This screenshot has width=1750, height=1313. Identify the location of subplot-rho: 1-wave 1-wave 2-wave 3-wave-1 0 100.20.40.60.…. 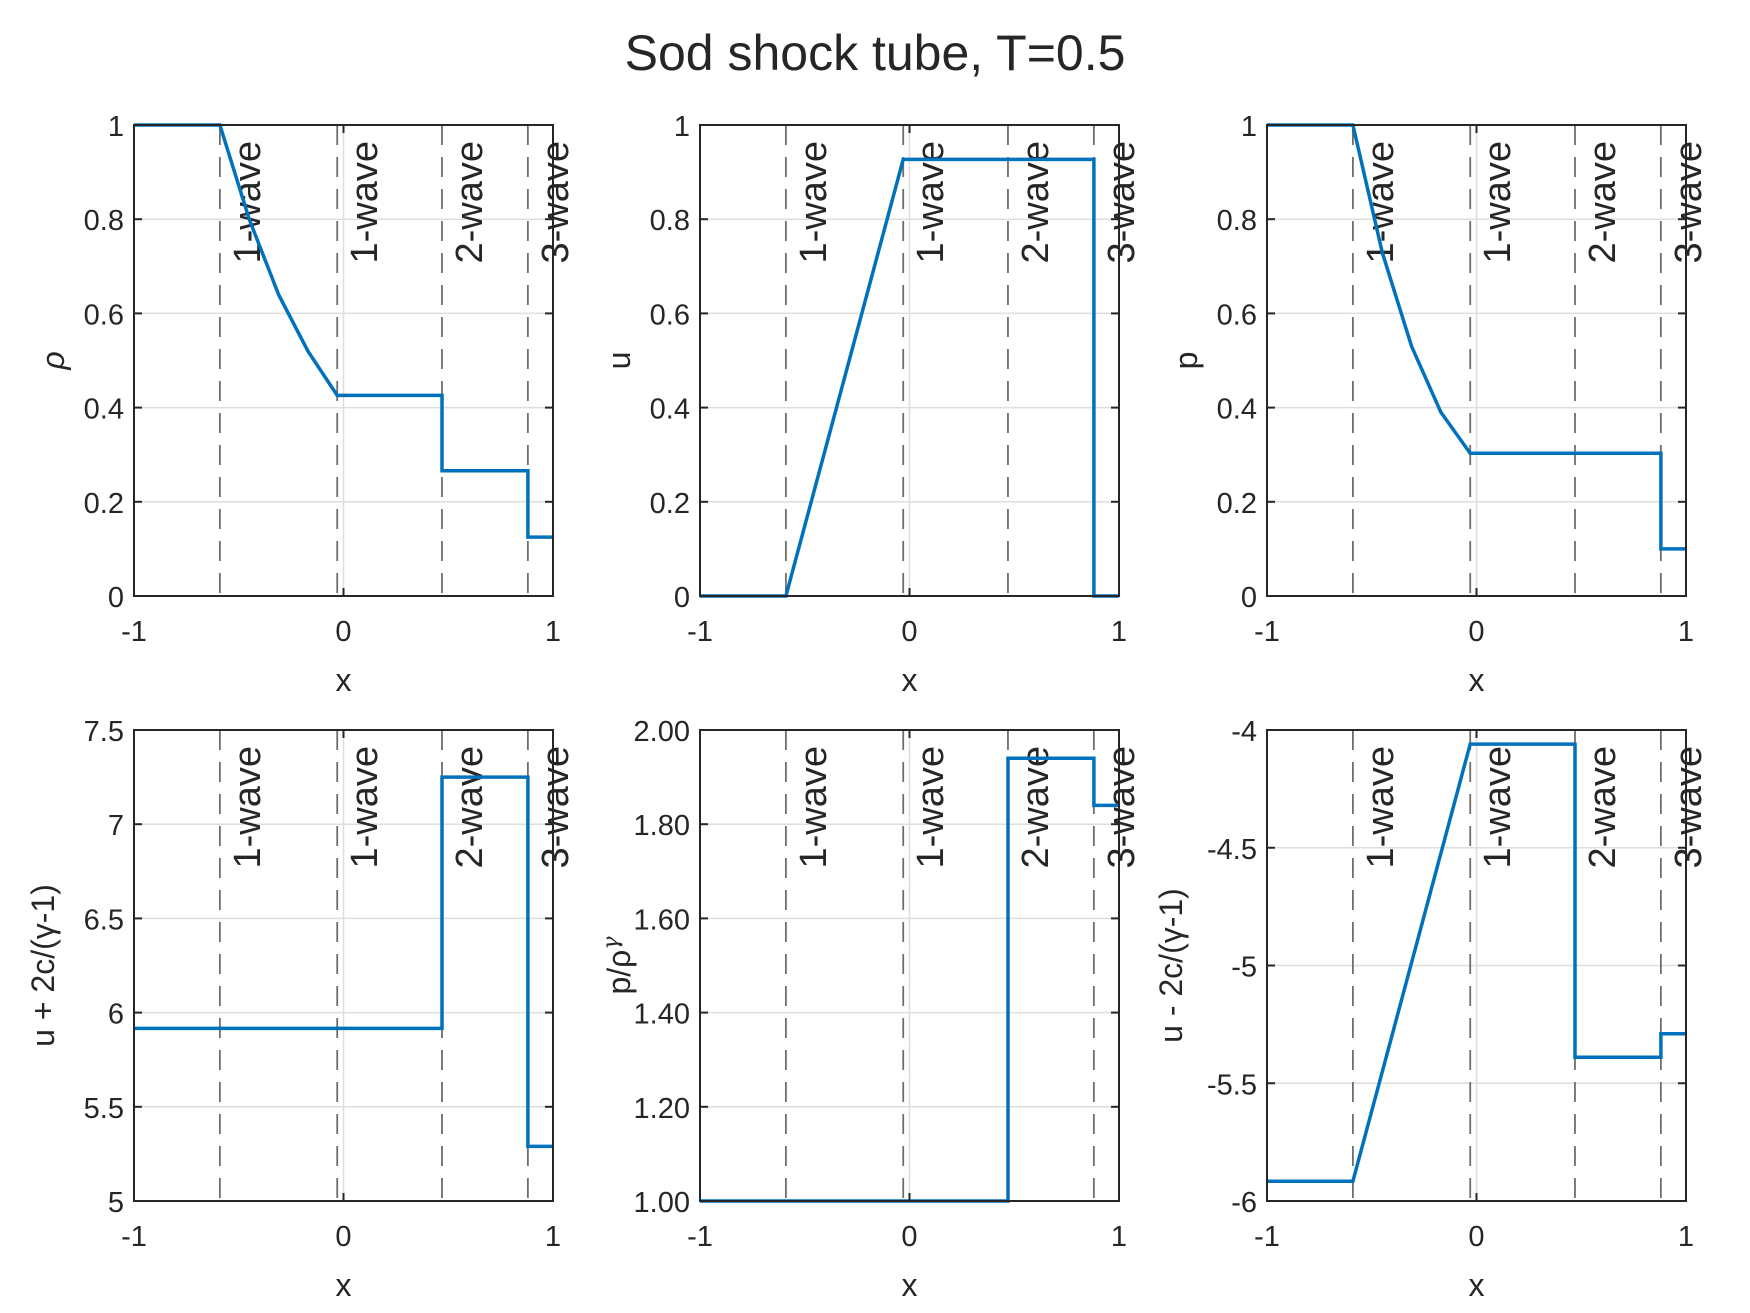
(306, 404).